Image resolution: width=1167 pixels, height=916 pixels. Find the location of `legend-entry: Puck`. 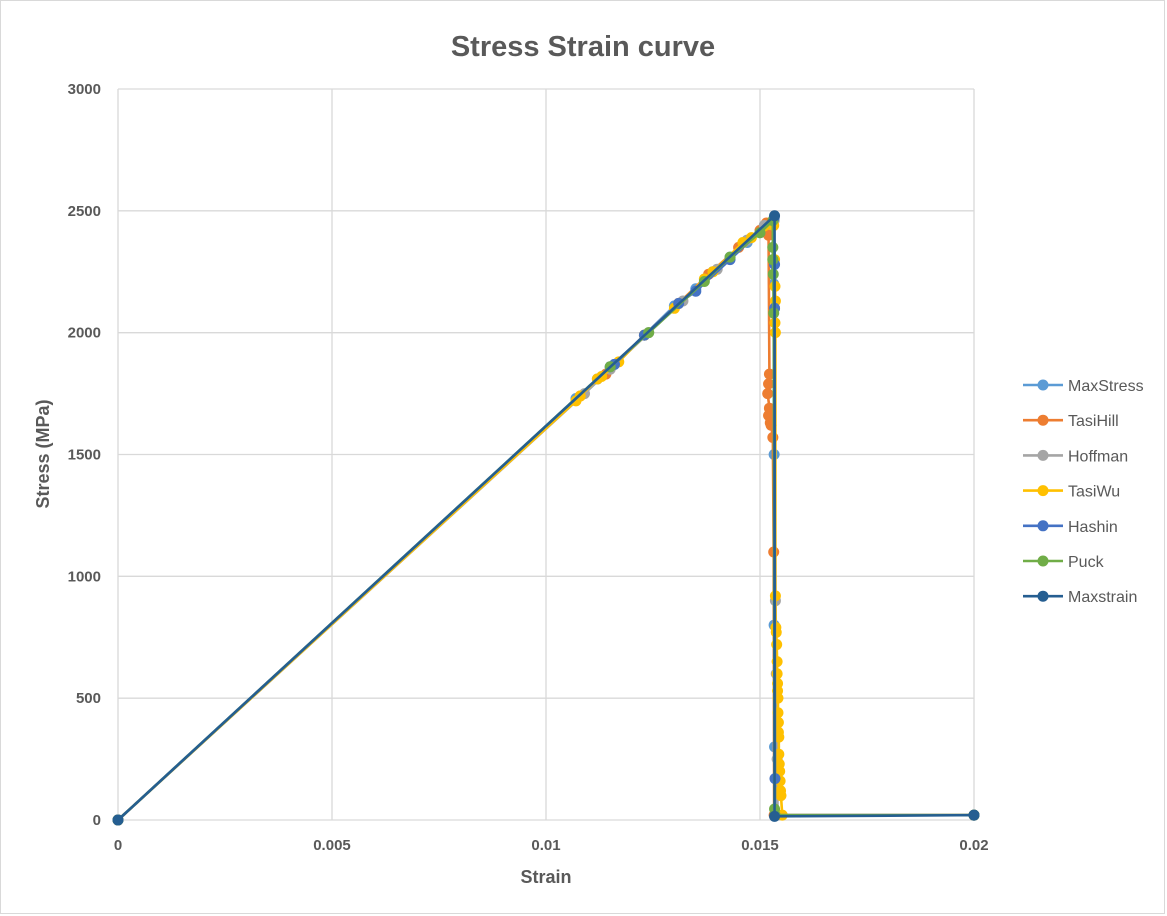

legend-entry: Puck is located at coordinates (1064, 562).